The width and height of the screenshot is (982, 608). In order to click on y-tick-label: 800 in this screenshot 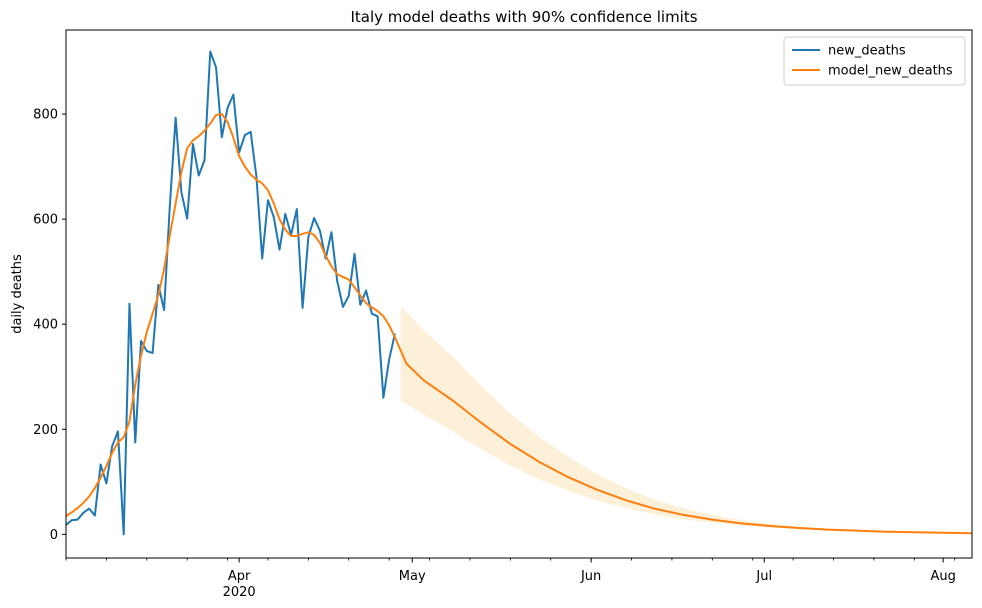, I will do `click(45, 115)`.